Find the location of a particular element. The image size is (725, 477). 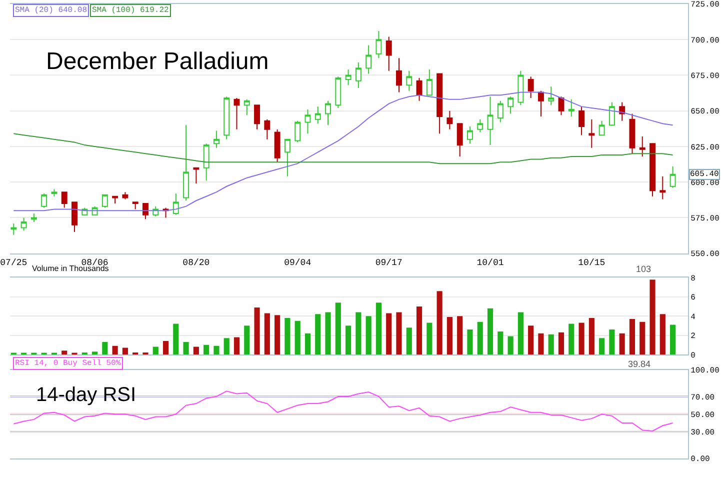

y-tick-label: 550.00 is located at coordinates (705, 255).